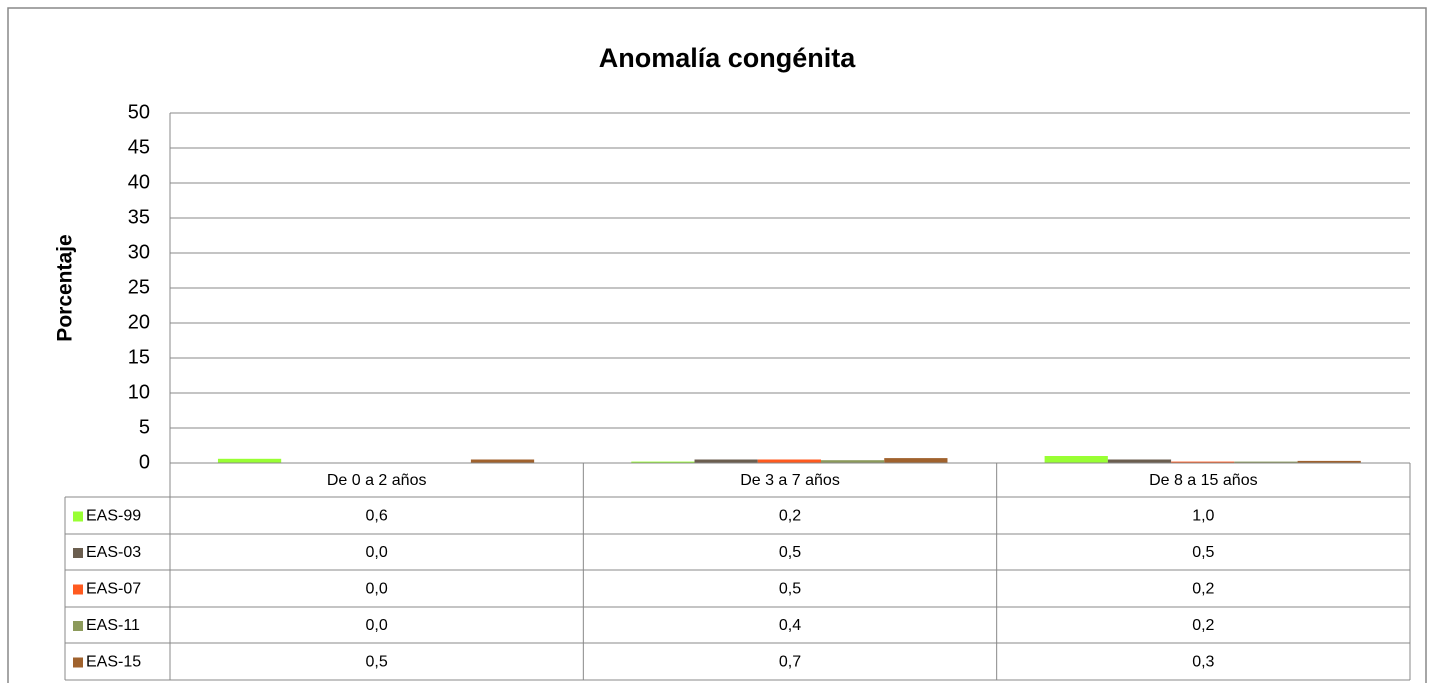 The image size is (1434, 688). I want to click on y-axis-title: Porcentaje, so click(65, 287).